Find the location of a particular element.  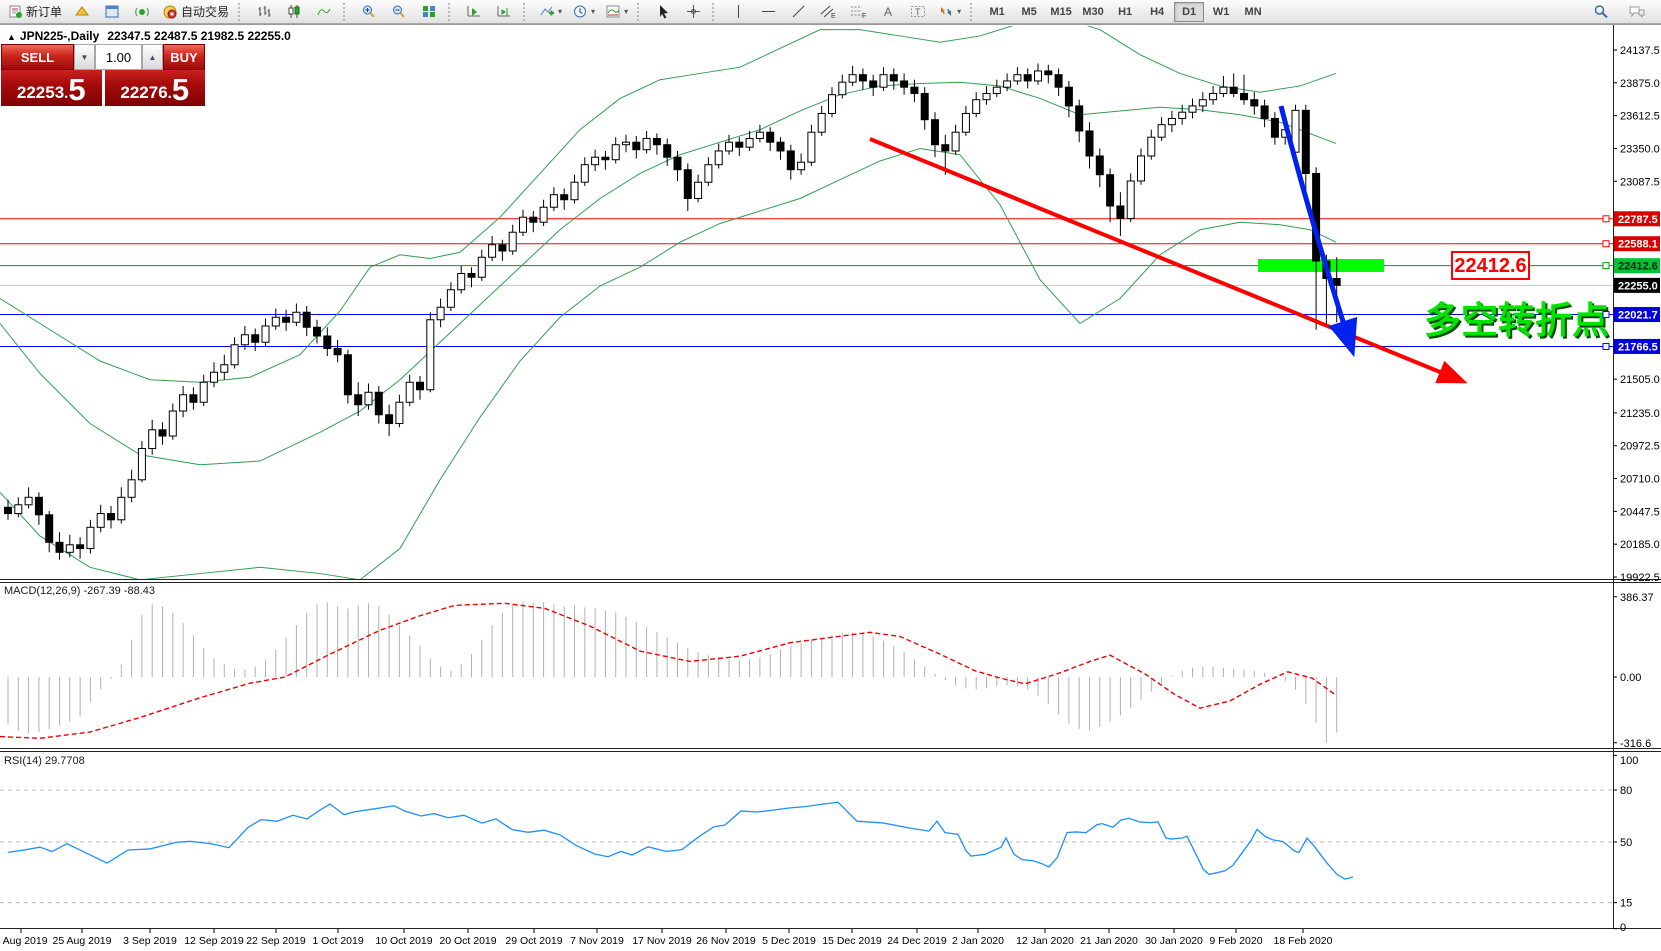

chart-shift-button is located at coordinates (504, 12).